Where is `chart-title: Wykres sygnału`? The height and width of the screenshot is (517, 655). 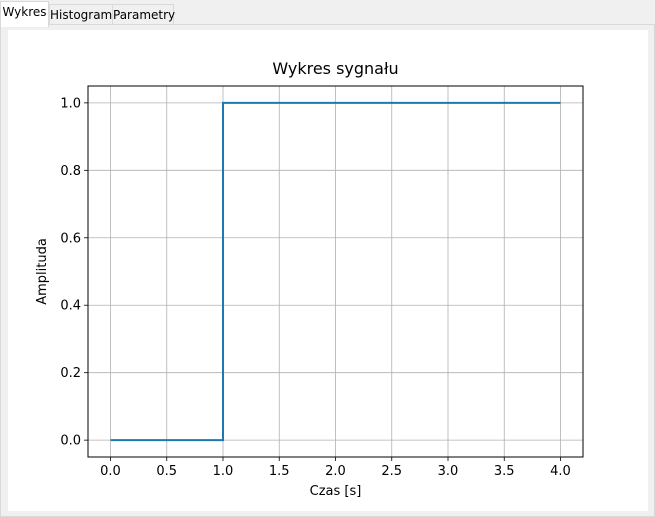 chart-title: Wykres sygnału is located at coordinates (335, 68).